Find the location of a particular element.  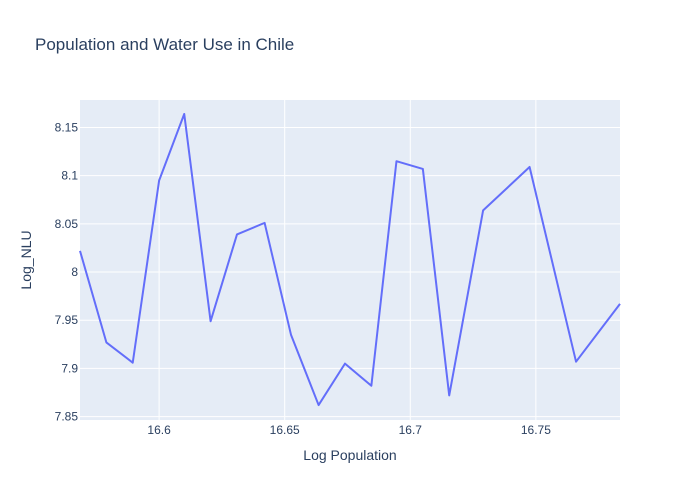

x-tick-label: 16.75 is located at coordinates (536, 430).